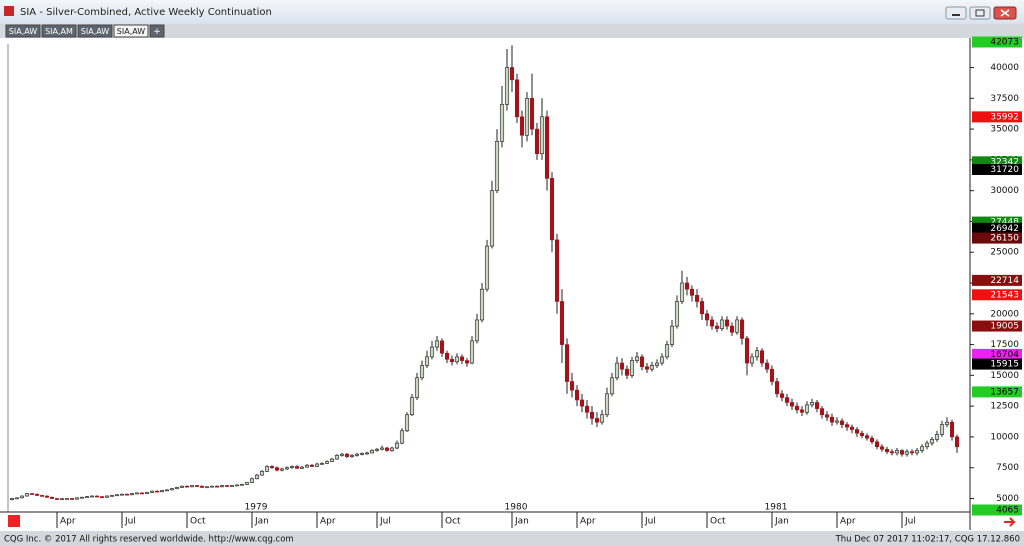  What do you see at coordinates (1004, 191) in the screenshot?
I see `y-tick-label: 30000` at bounding box center [1004, 191].